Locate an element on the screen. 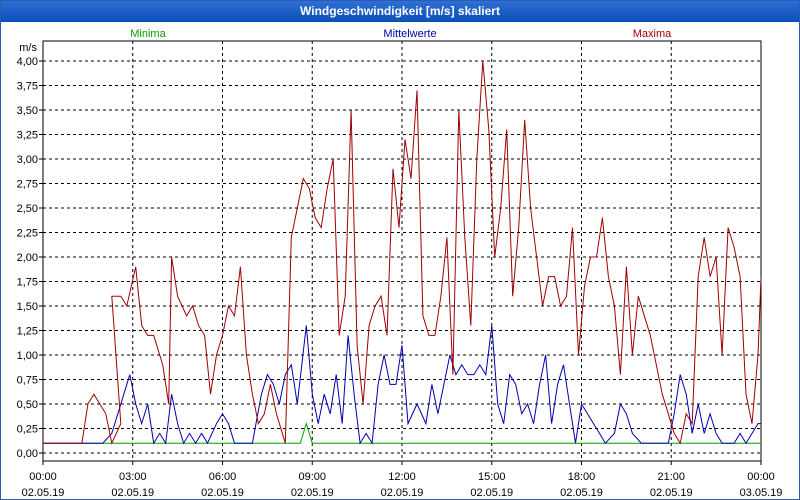 The height and width of the screenshot is (500, 800). y-tick-label: 3,25 is located at coordinates (27, 136).